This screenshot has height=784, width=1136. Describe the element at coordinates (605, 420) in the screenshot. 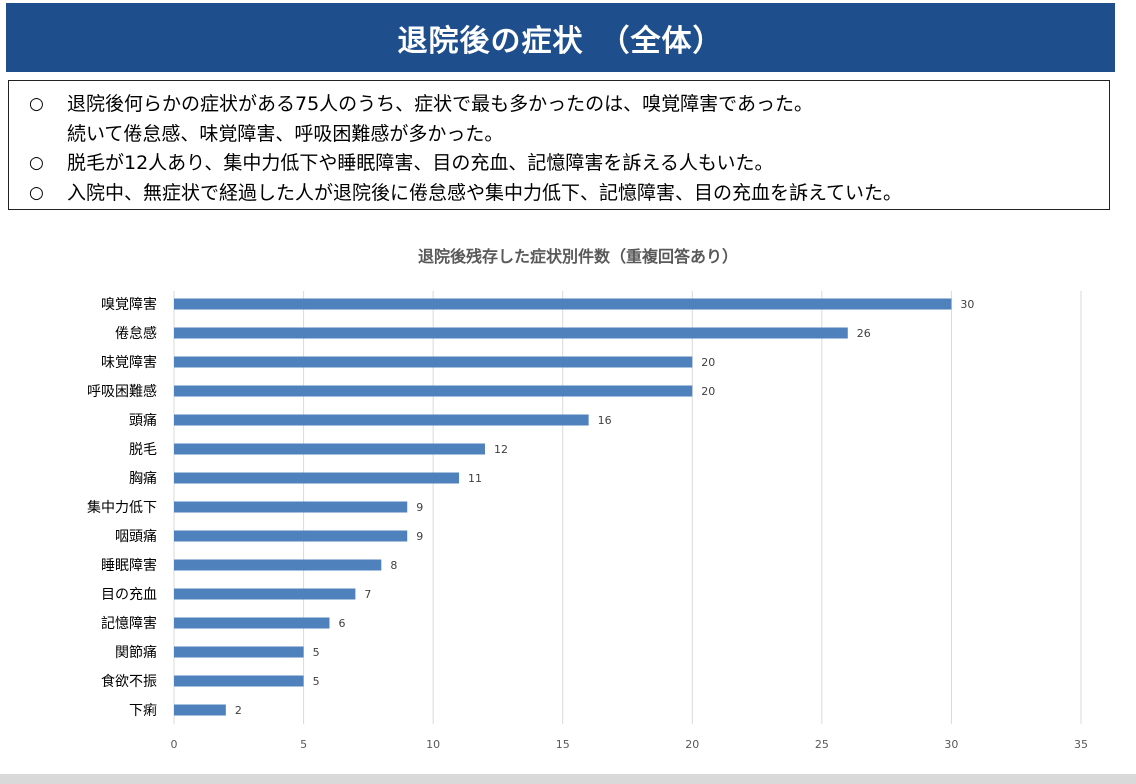

I see `data-label: 16` at that location.